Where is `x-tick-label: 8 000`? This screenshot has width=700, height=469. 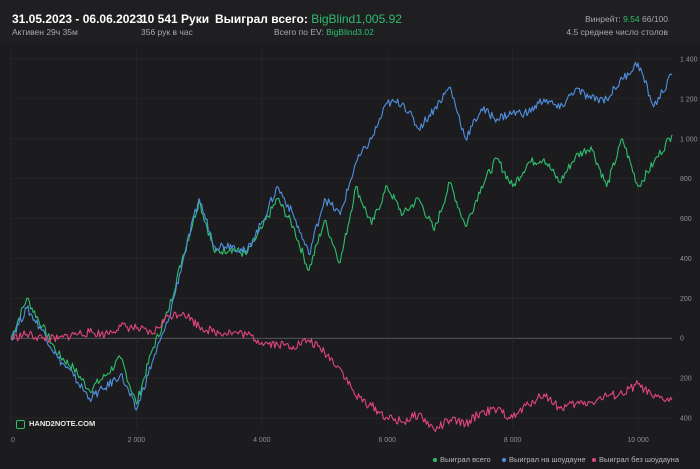 x-tick-label: 8 000 is located at coordinates (513, 440).